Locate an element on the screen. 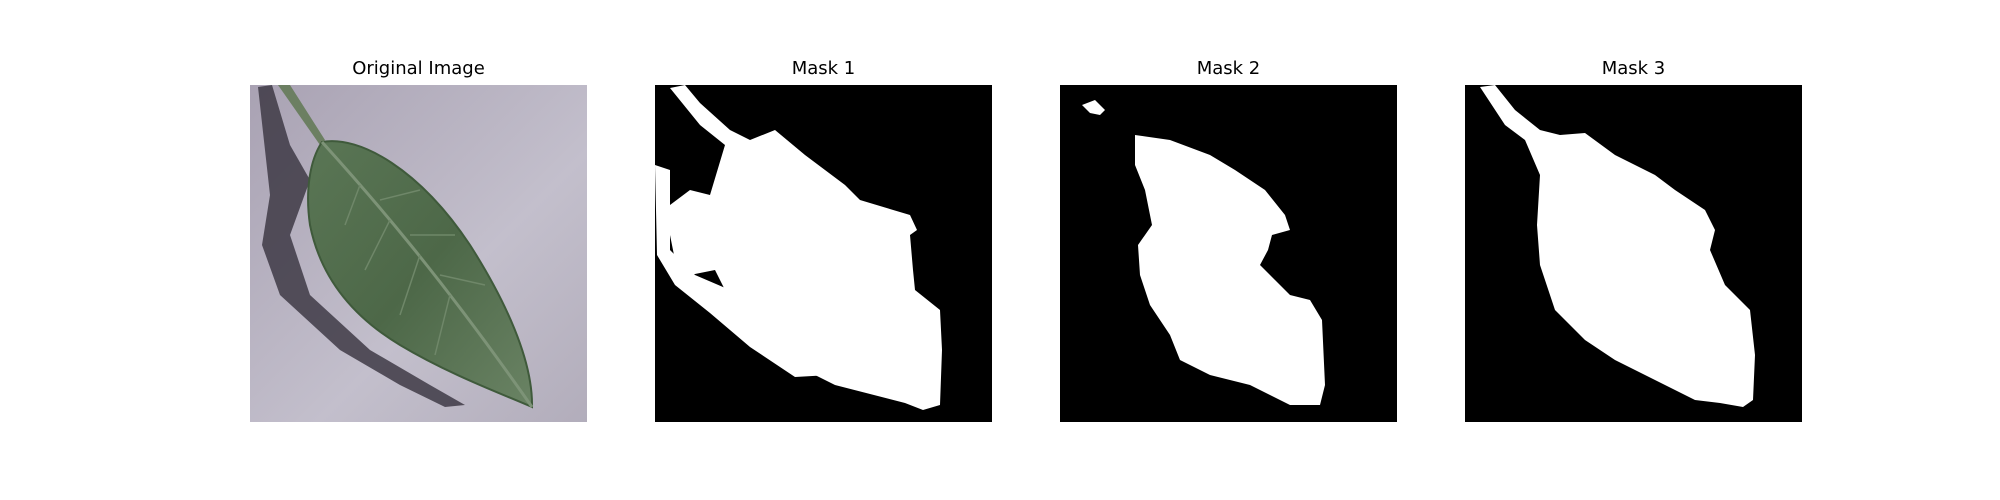 Image resolution: width=2000 pixels, height=500 pixels. mask-2-image is located at coordinates (1228, 253).